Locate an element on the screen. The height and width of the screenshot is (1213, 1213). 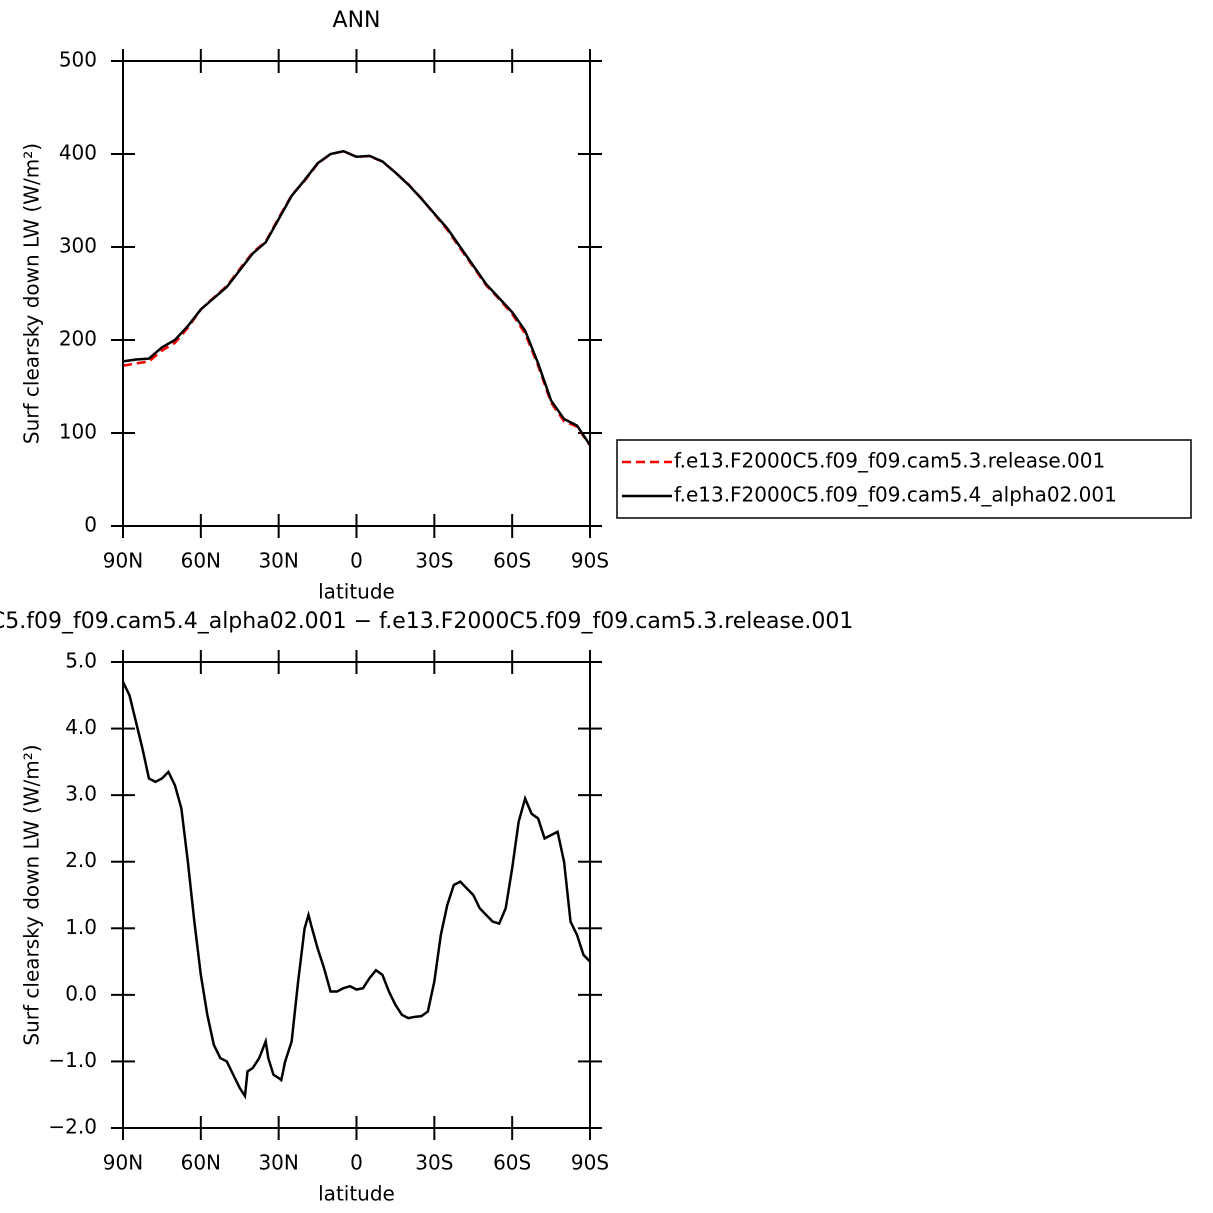
legend-box is located at coordinates (904, 479).